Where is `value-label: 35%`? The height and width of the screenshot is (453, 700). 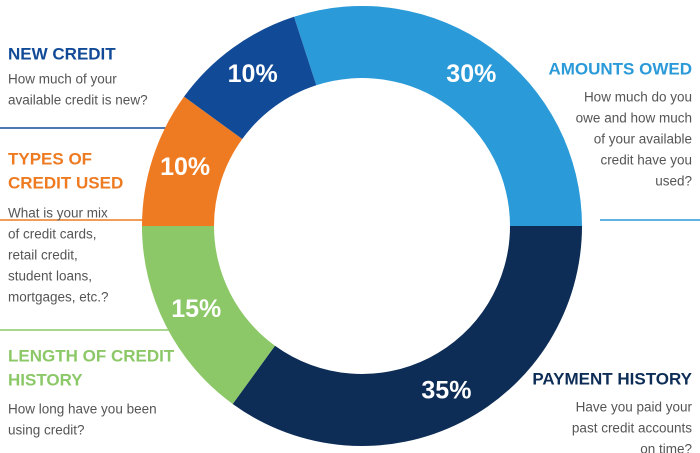
value-label: 35% is located at coordinates (446, 390).